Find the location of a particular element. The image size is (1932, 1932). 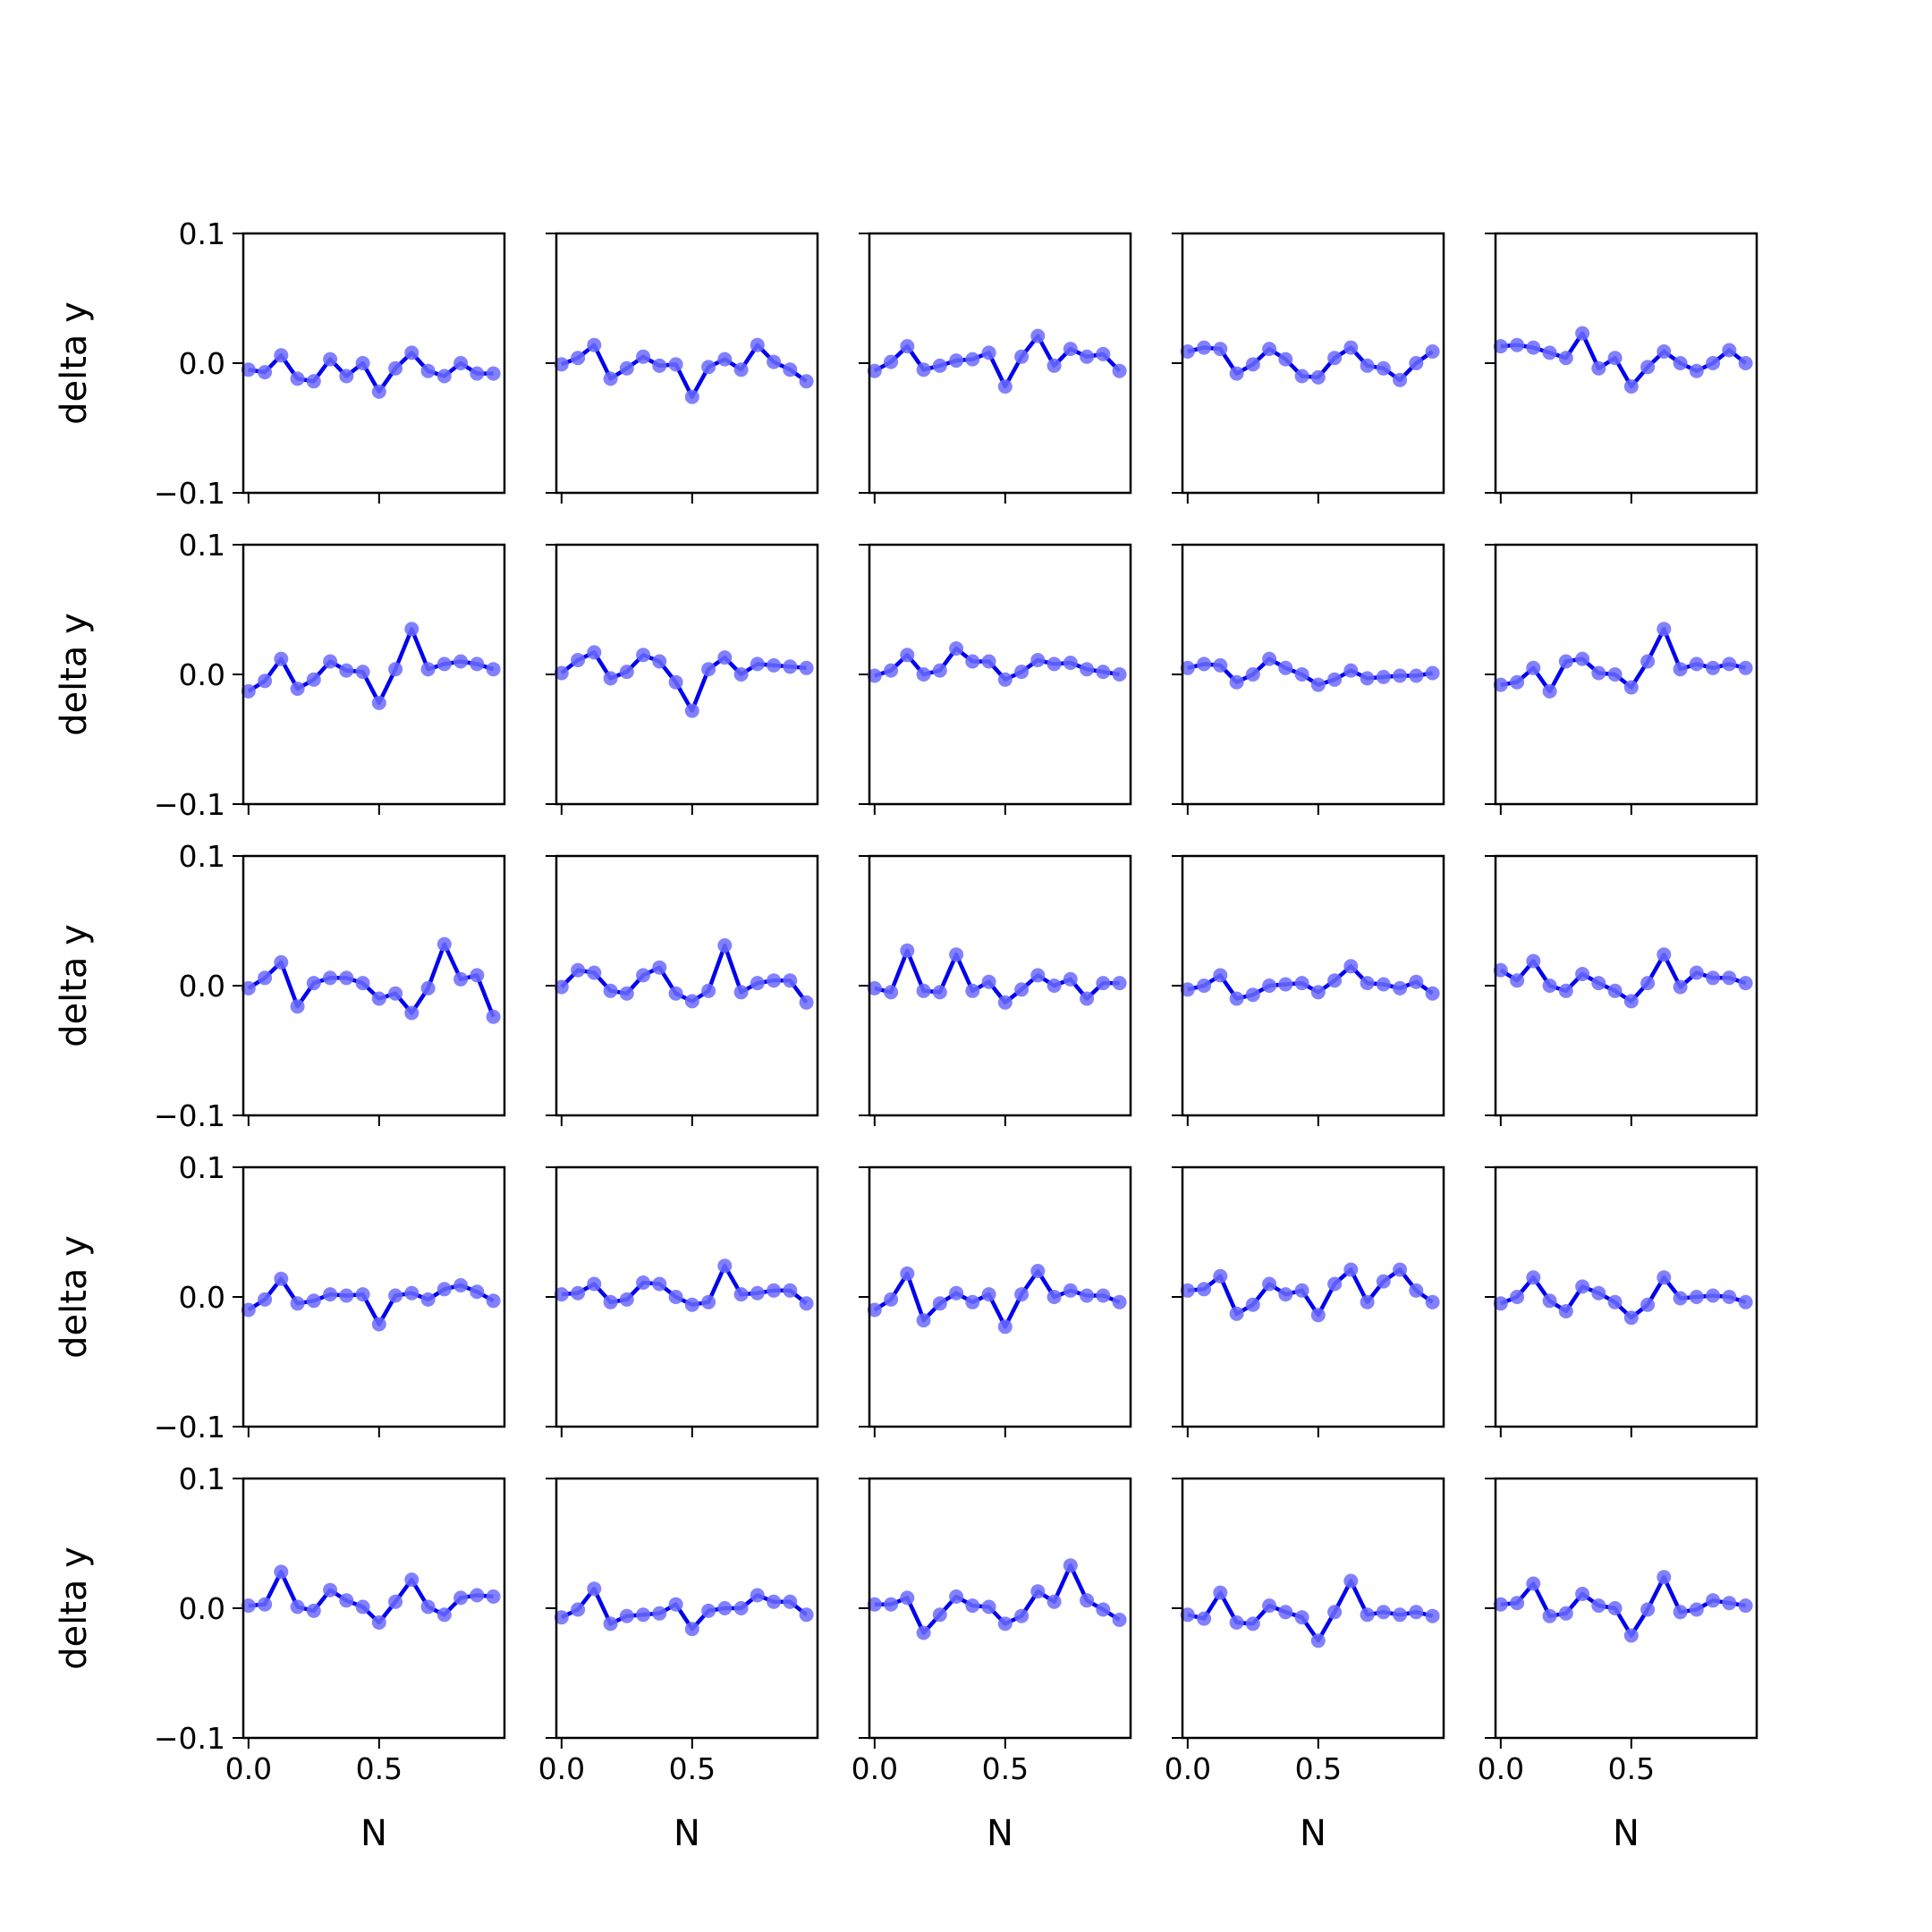

x-tick-label: 0.0 is located at coordinates (1501, 1768).